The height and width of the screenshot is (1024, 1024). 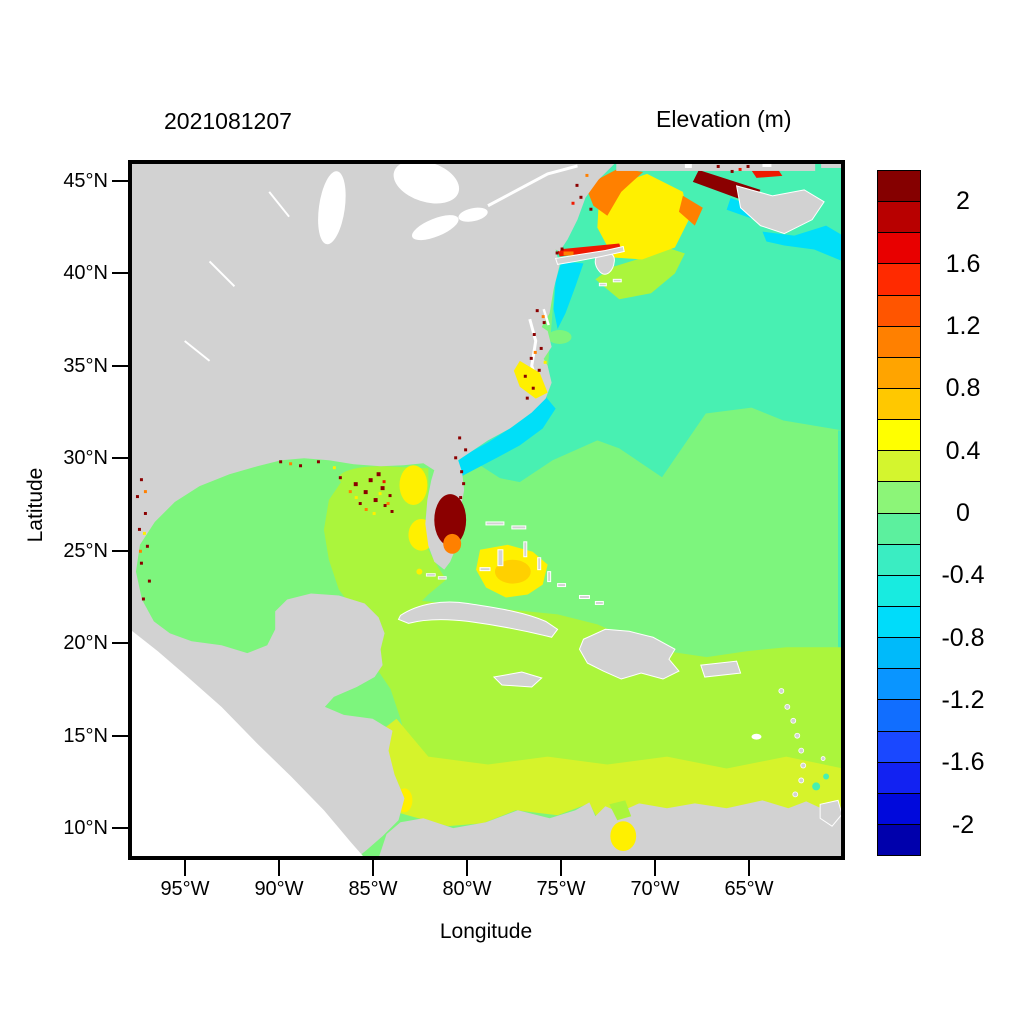 I want to click on y-tick-label: 30°N, so click(x=85, y=458).